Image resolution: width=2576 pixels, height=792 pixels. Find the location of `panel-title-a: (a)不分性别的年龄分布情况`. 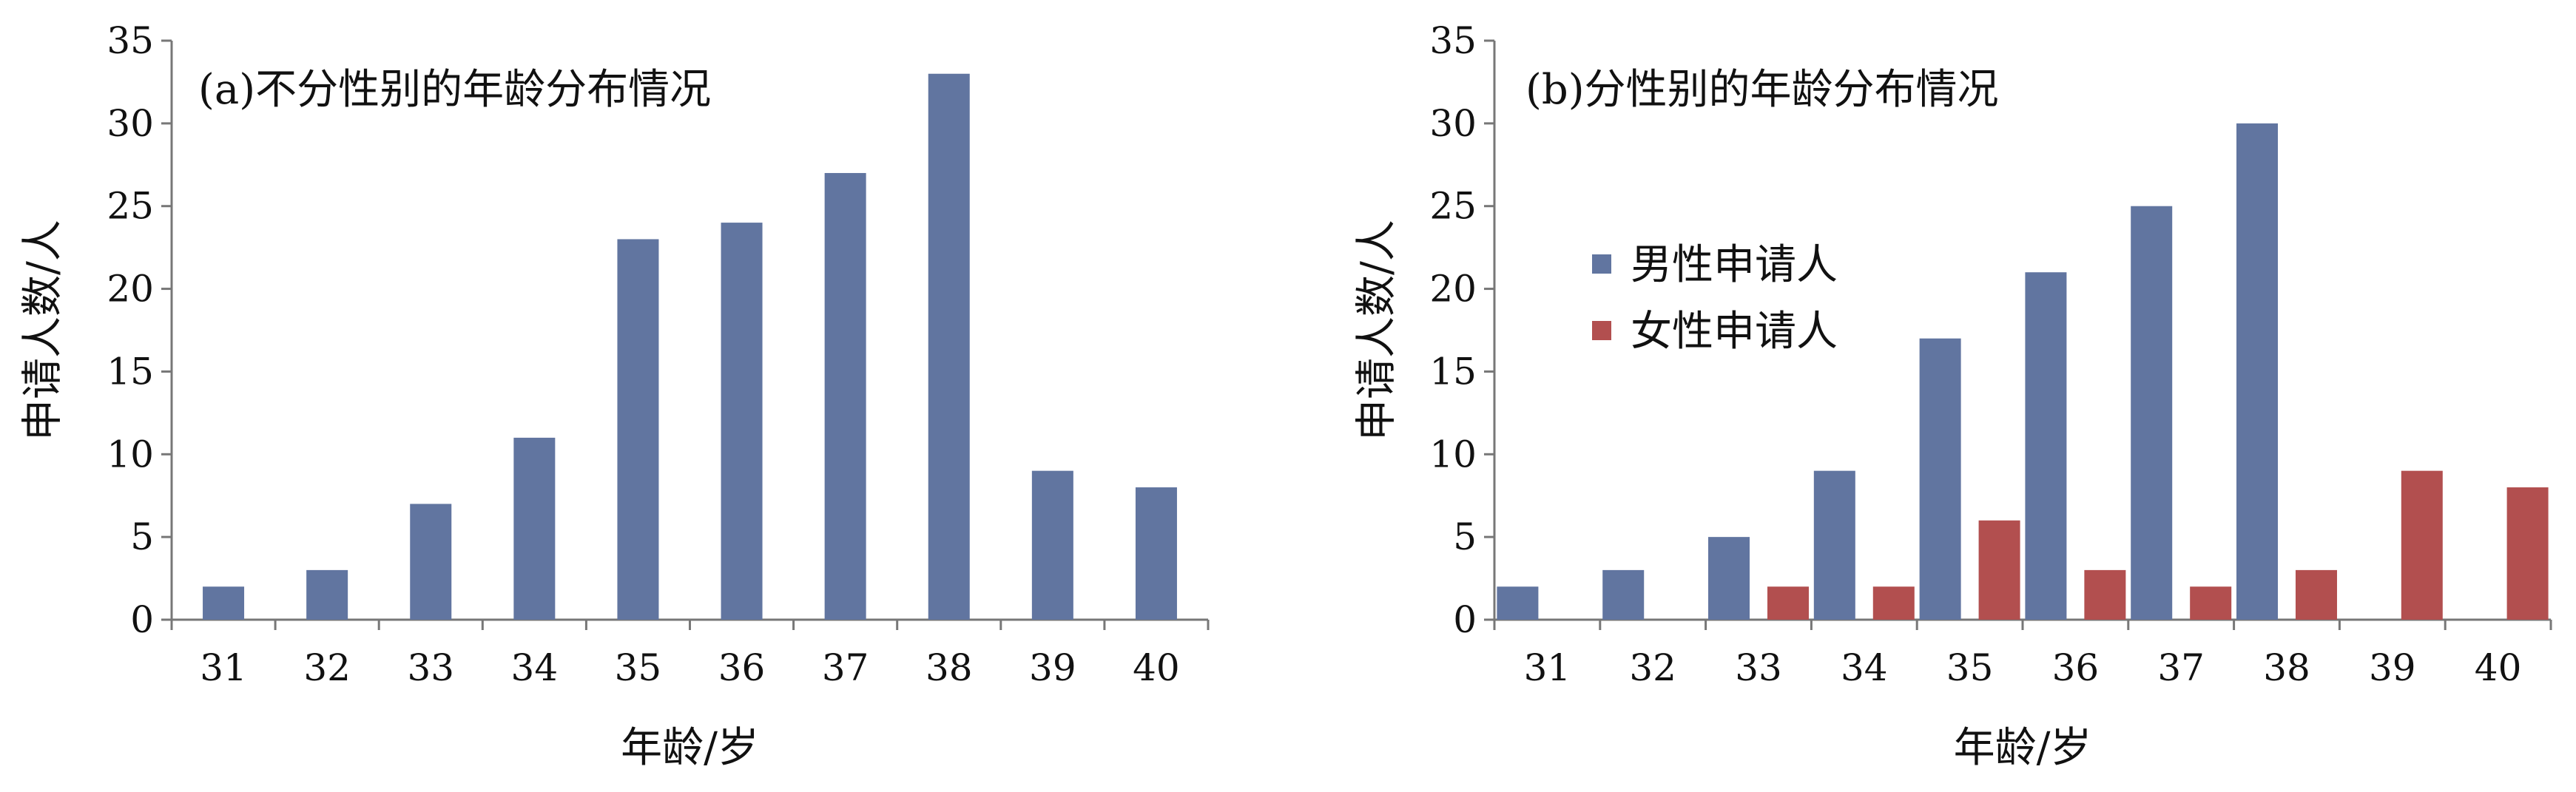

panel-title-a: (a)不分性别的年龄分布情况 is located at coordinates (454, 90).